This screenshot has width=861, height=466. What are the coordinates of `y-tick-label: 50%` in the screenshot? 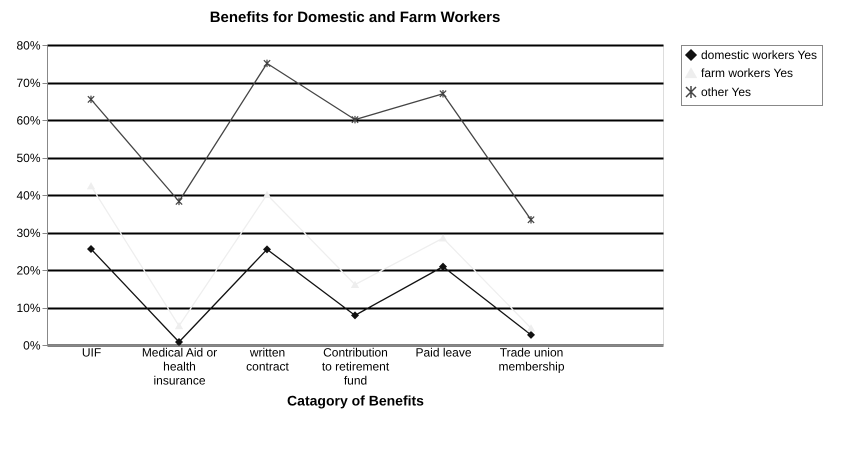 It's located at (28, 158).